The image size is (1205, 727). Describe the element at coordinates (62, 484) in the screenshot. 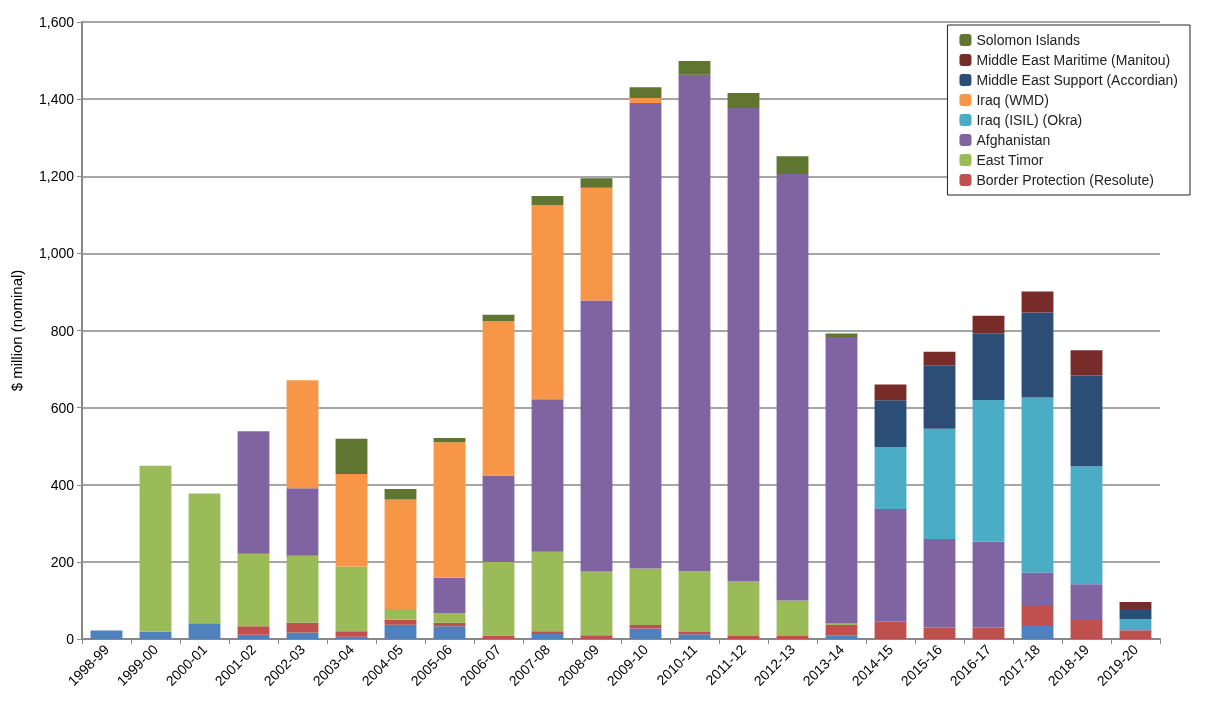

I see `y-tick-label: 400` at that location.